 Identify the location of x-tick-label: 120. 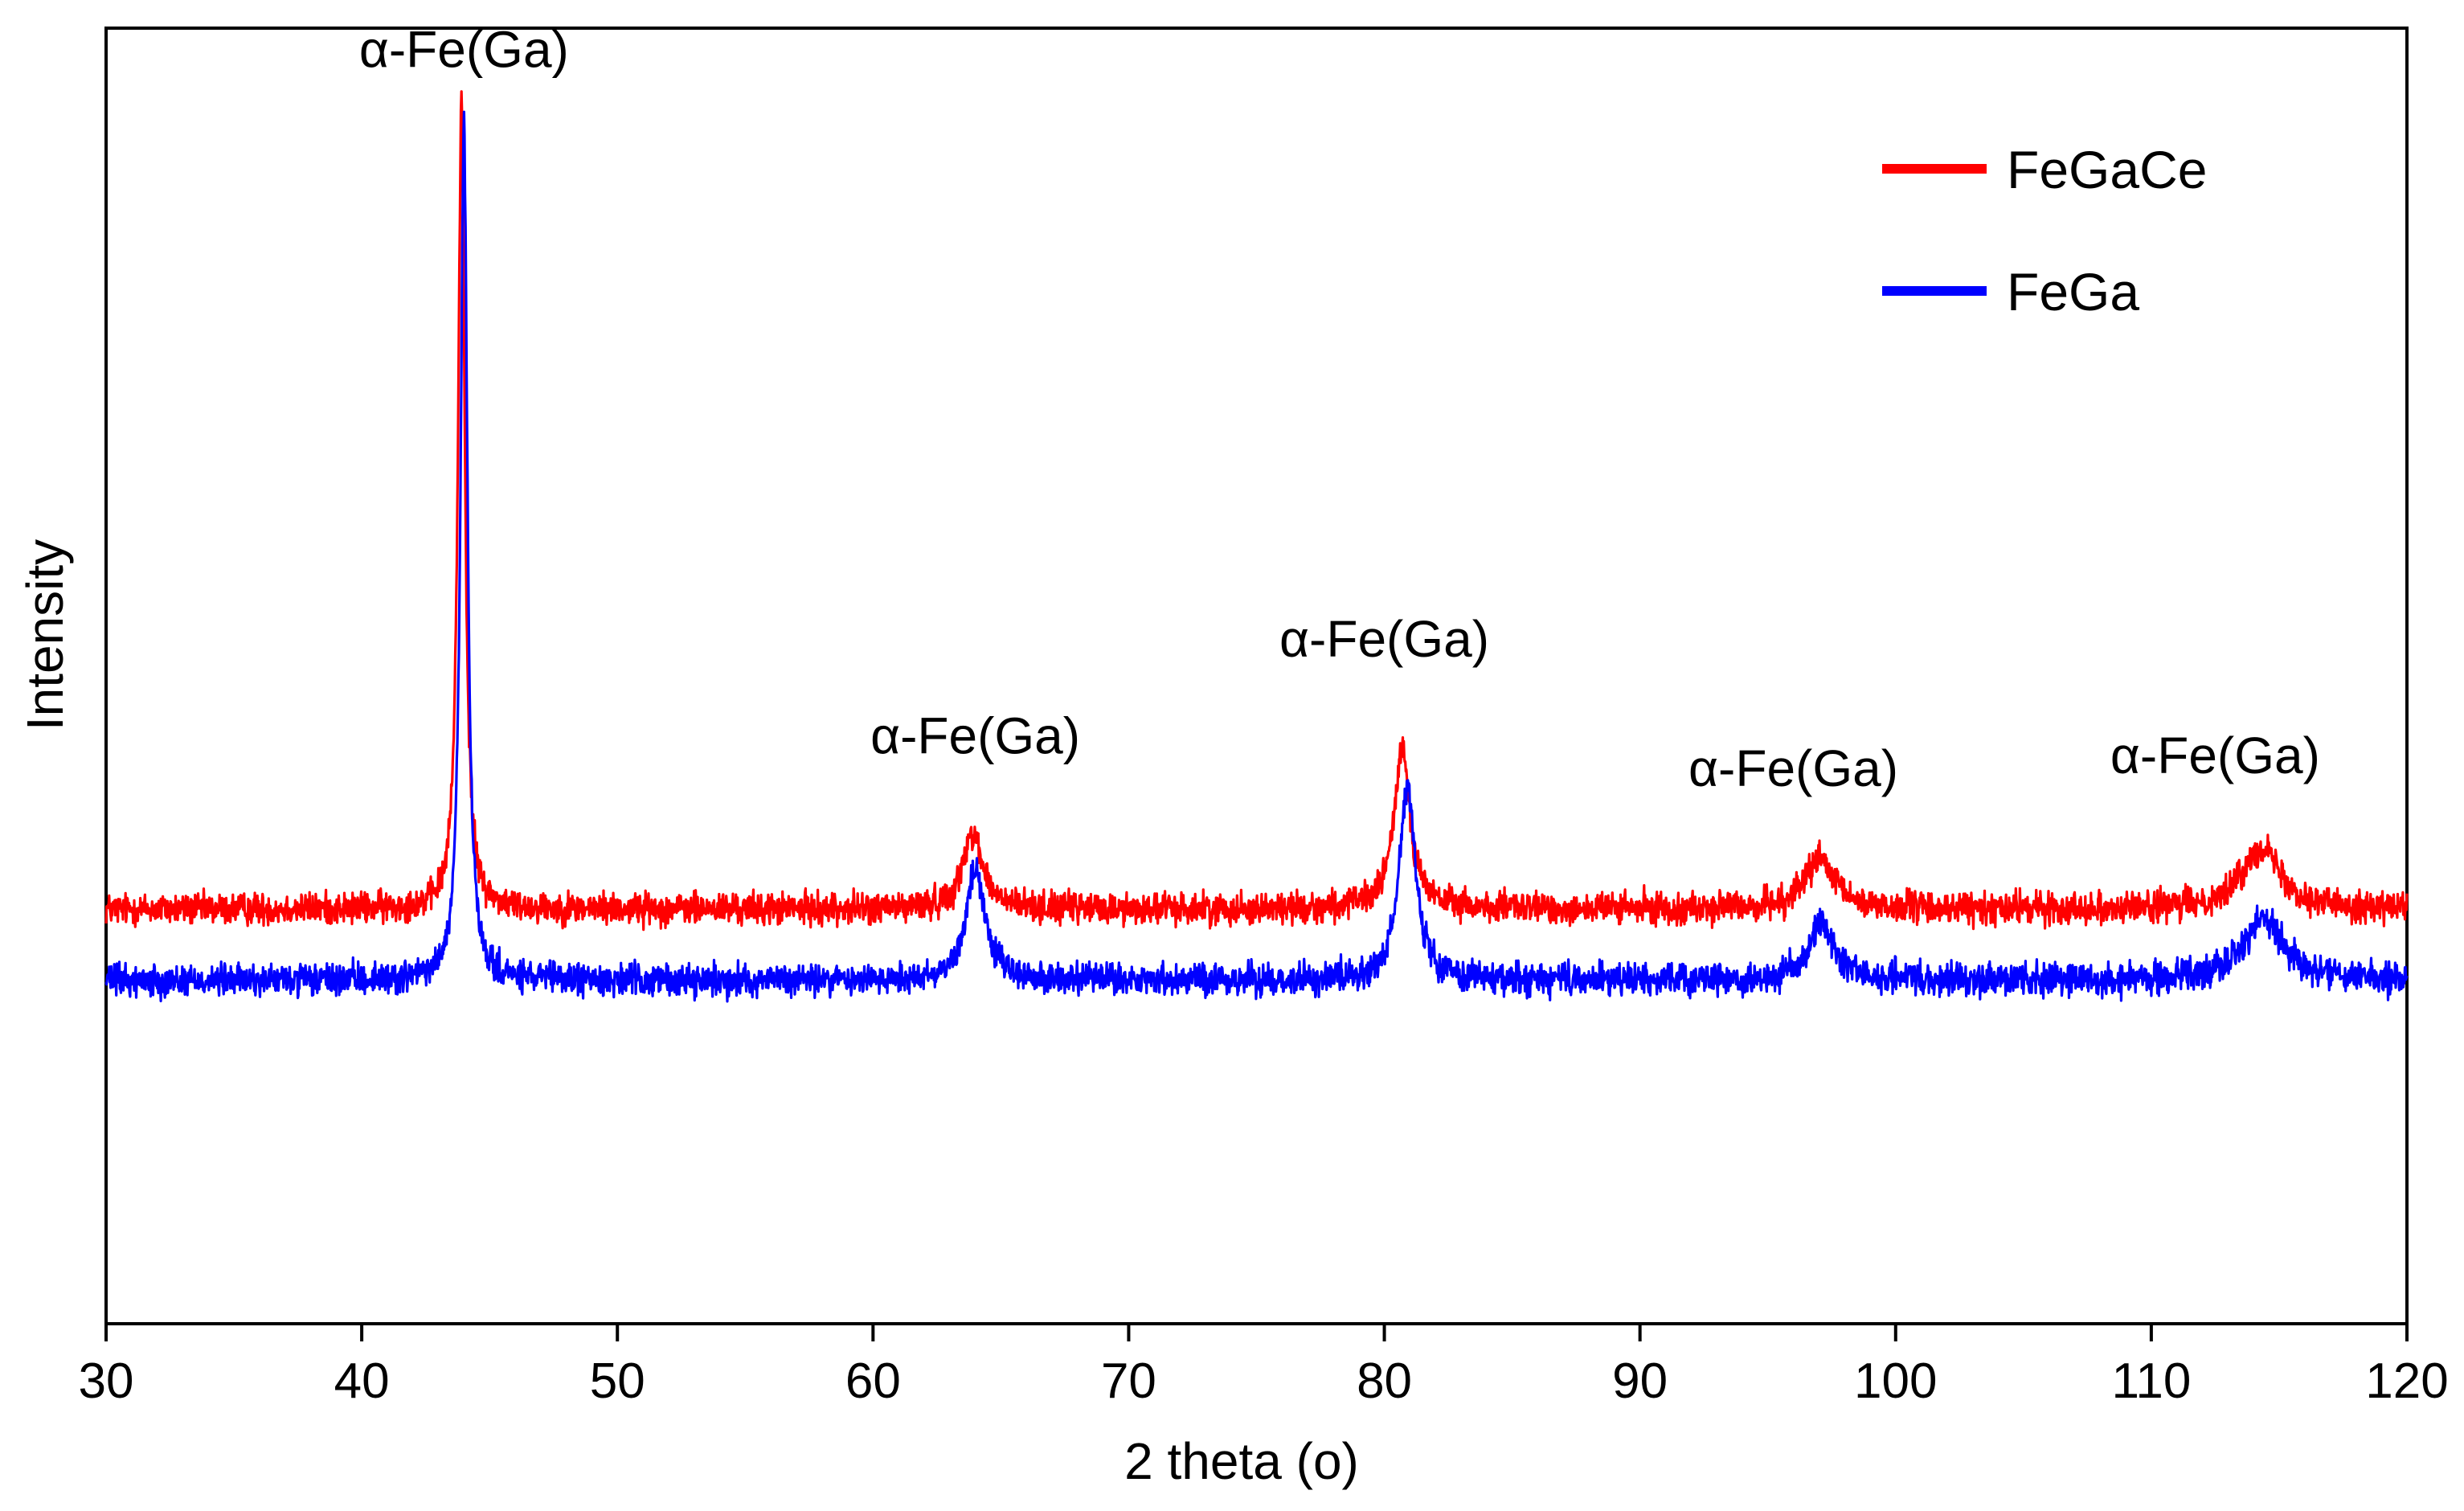
(2406, 1381).